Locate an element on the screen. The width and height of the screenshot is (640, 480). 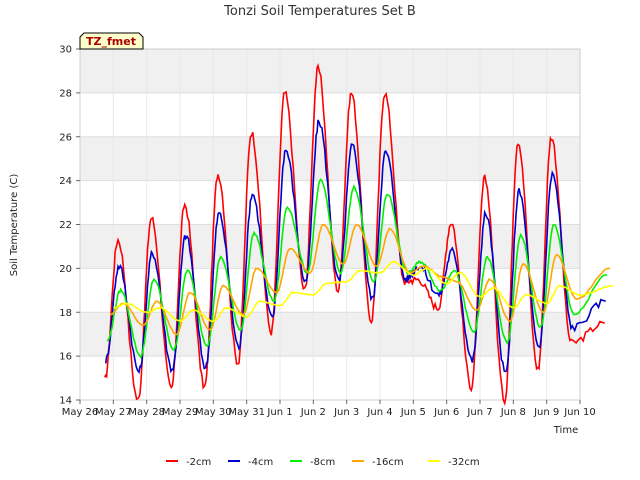
x-tick-label: Jun 3 is located at coordinates (346, 412).